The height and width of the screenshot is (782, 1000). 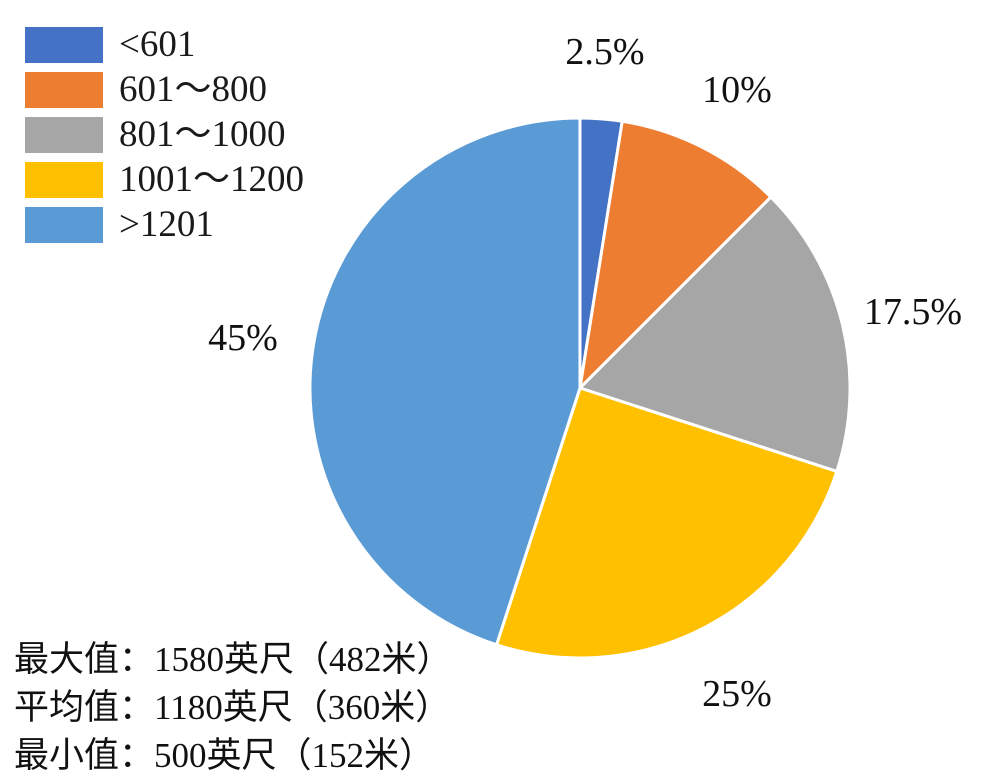 What do you see at coordinates (243, 338) in the screenshot?
I see `slice-percent-label: 45%` at bounding box center [243, 338].